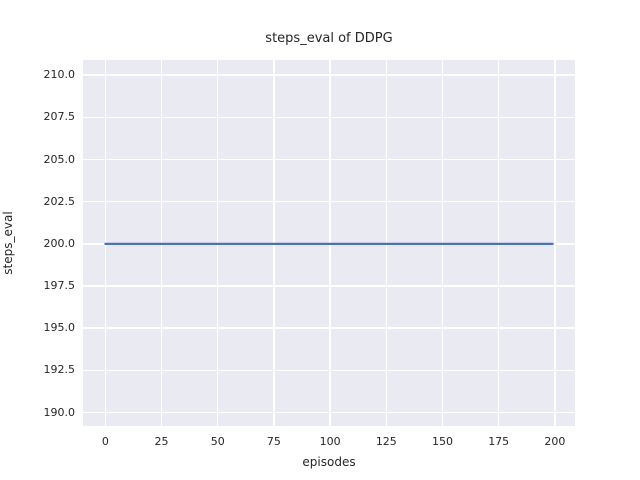 Image resolution: width=640 pixels, height=480 pixels. I want to click on y-tick-label: 197.5, so click(59, 285).